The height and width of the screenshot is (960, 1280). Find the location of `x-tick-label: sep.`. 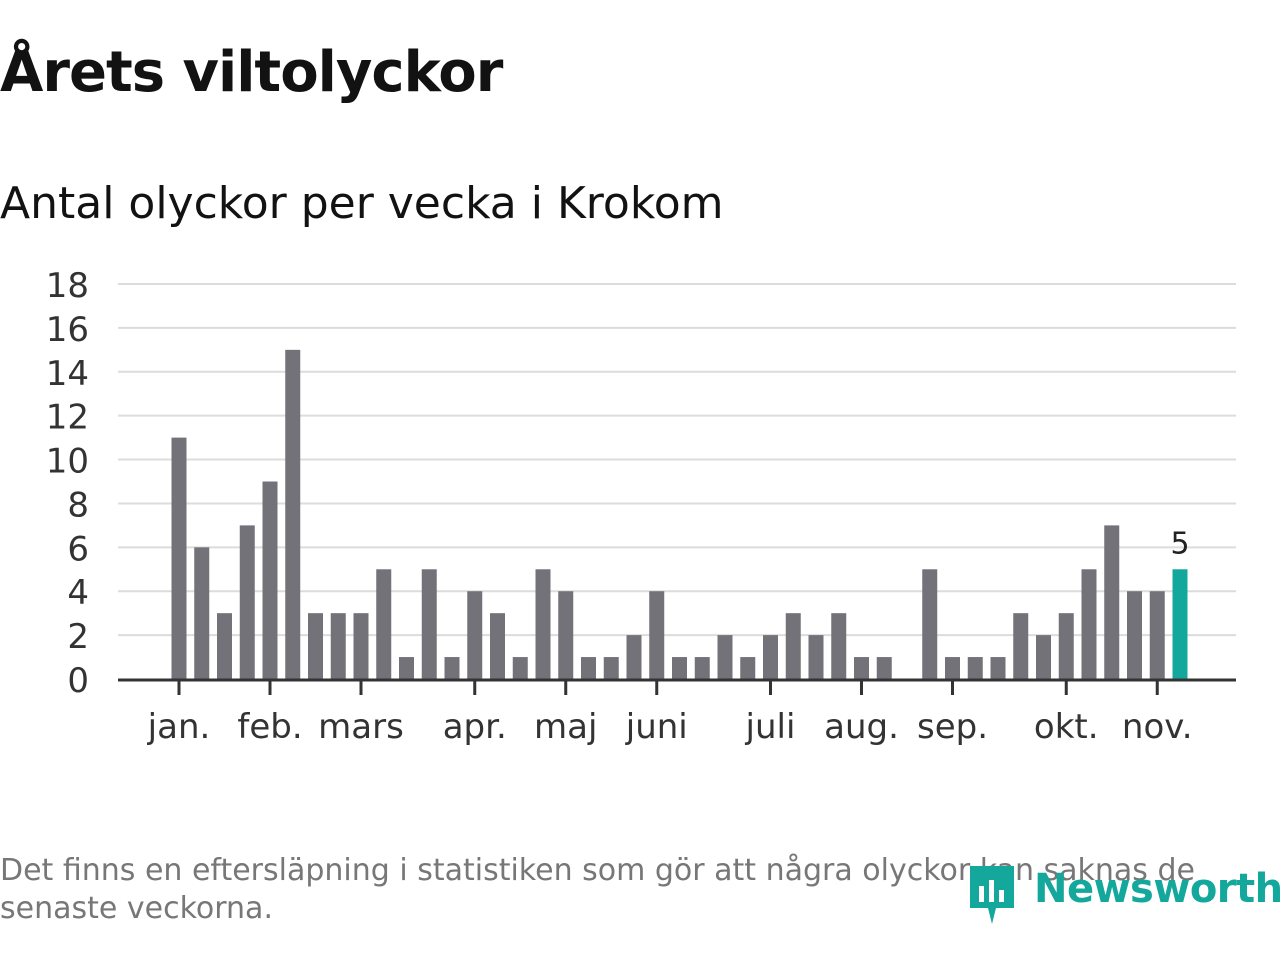

x-tick-label: sep. is located at coordinates (952, 727).